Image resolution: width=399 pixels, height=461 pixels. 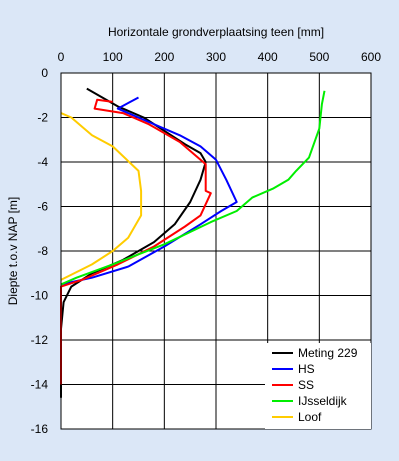 I want to click on x-axis-label: Horizontale grondverplaatsing teen [mm], so click(x=216, y=32).